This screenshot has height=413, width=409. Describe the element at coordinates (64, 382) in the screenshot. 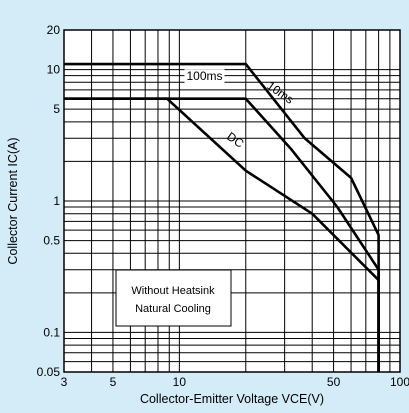

I see `x-tick-label: 3` at that location.